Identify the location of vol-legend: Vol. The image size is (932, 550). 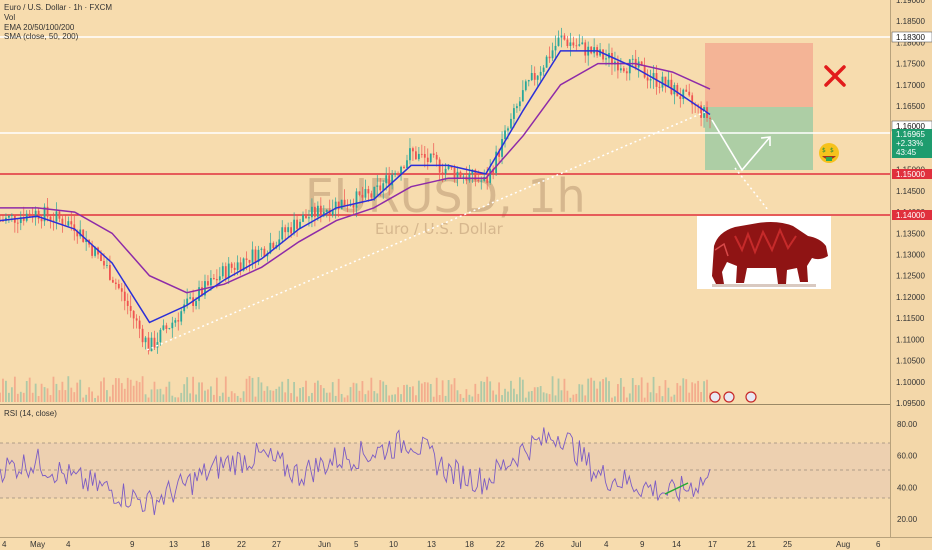
(10, 17).